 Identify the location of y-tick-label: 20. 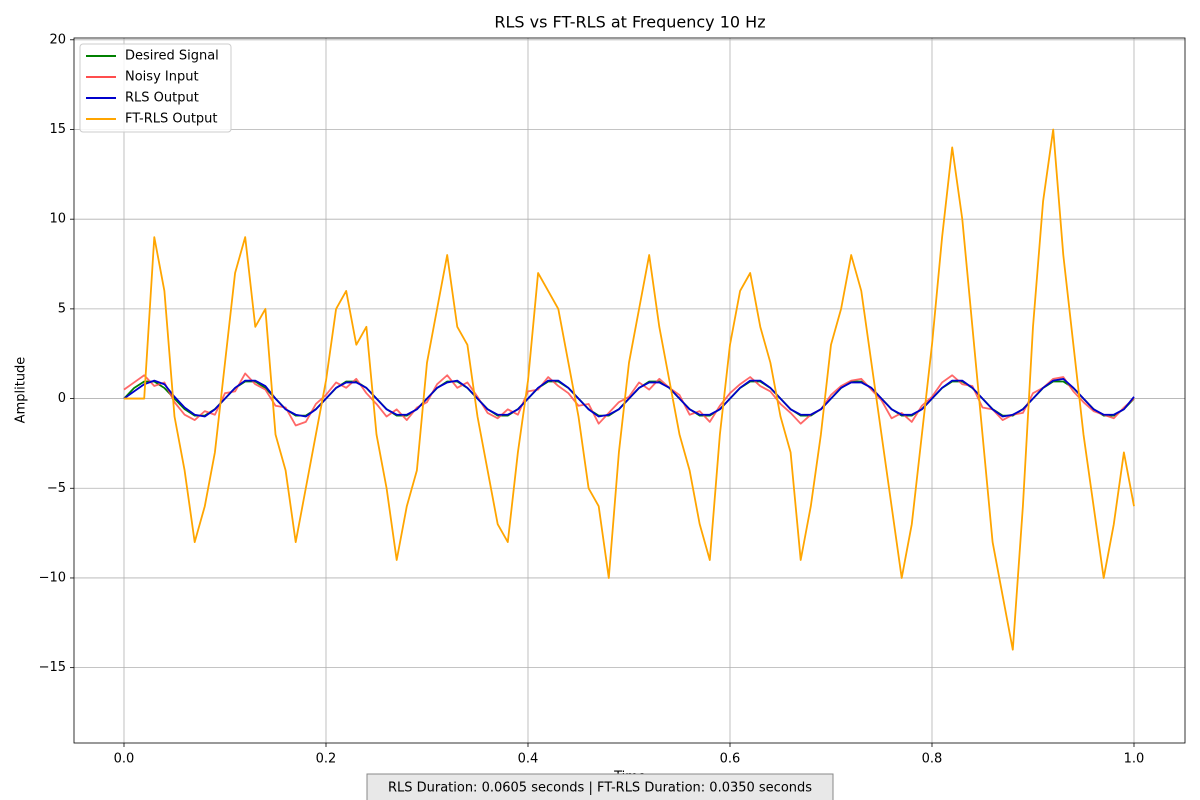
(57, 39).